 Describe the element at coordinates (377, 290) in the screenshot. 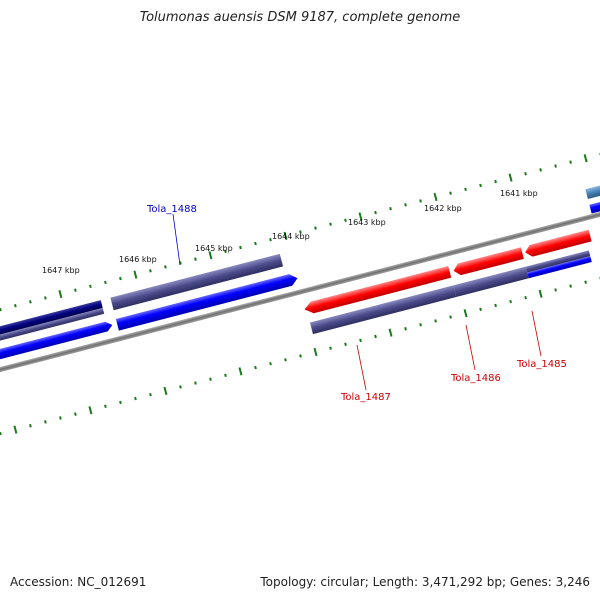

I see `gene-tola-1487-red` at that location.